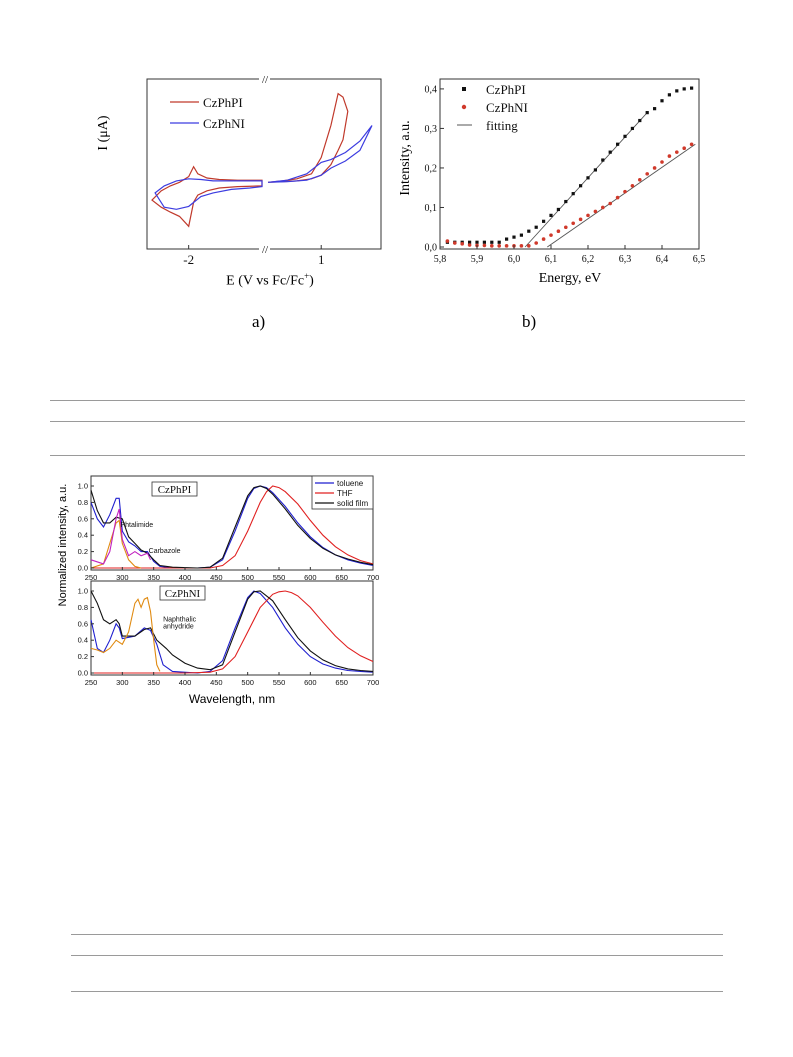  Describe the element at coordinates (83, 623) in the screenshot. I see `spectra-bottom-y-tick-label-3: 0.6` at that location.